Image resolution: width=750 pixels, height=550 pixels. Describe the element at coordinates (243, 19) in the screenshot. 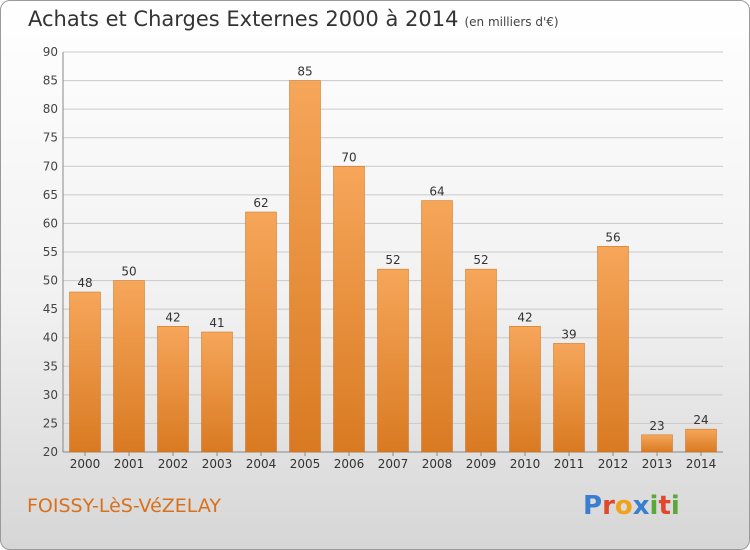

I see `title-text: Achats et Charges Externes 2000 à 2014` at that location.